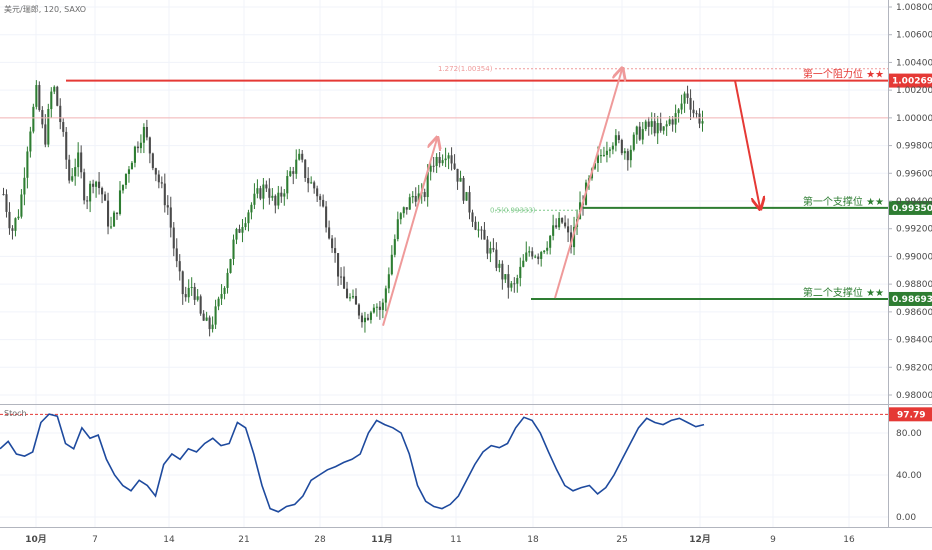  Describe the element at coordinates (914, 368) in the screenshot. I see `y-tick-label: 0.98200` at that location.